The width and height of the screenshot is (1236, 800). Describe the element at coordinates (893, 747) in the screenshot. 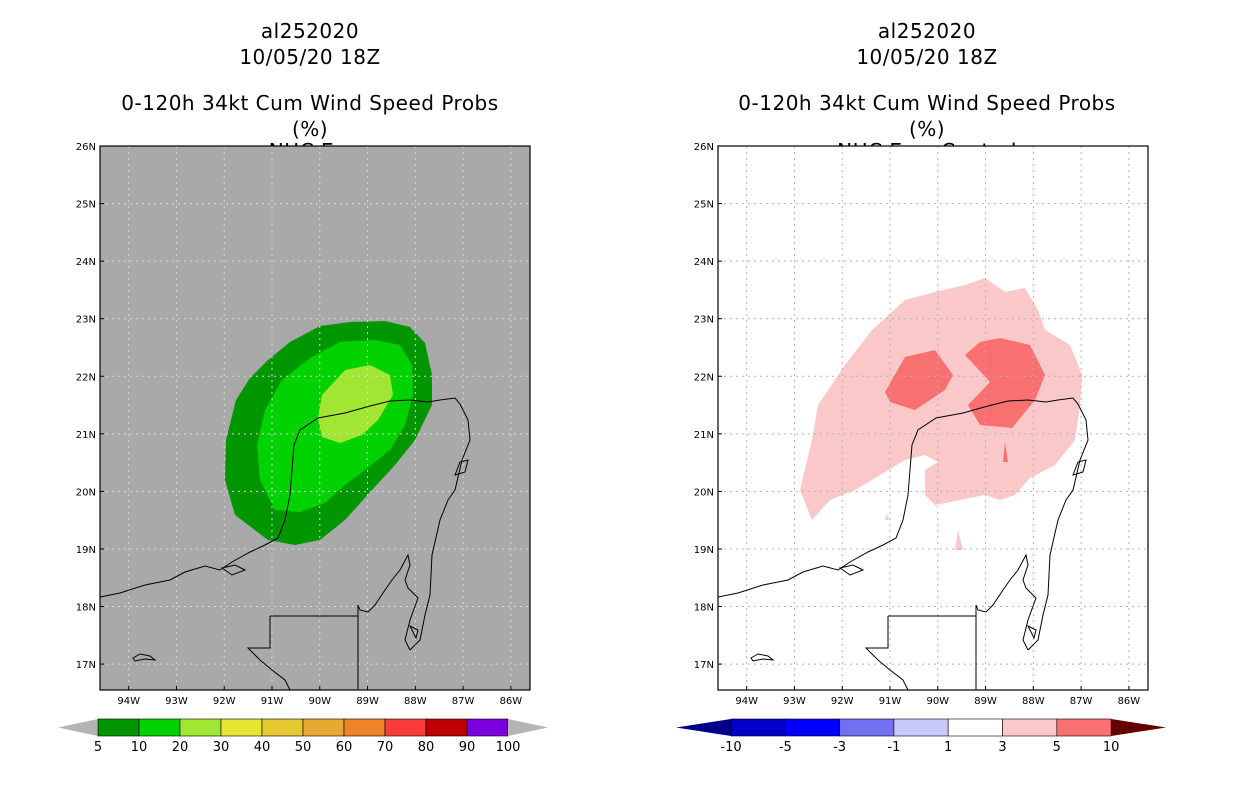

I see `colorbar-label: -1` at that location.